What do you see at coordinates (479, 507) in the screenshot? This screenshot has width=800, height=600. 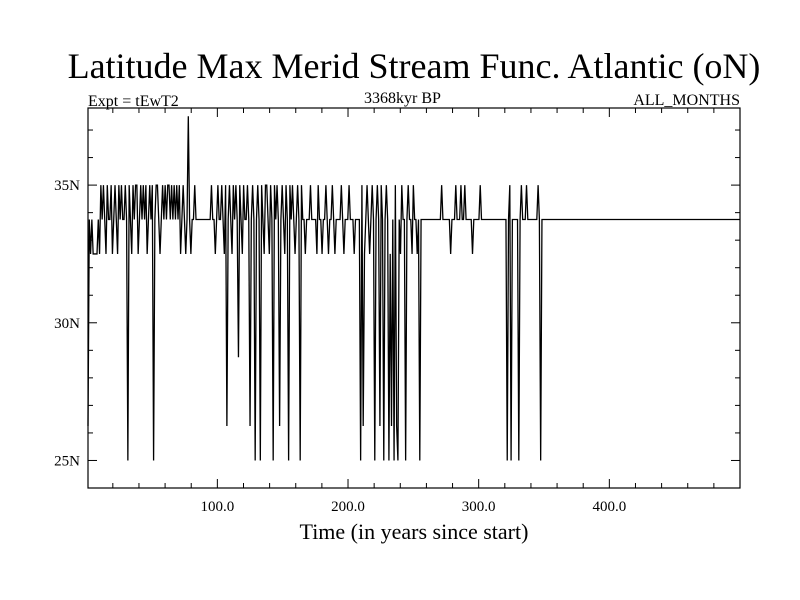 I see `x-tick-label: 300.0` at bounding box center [479, 507].